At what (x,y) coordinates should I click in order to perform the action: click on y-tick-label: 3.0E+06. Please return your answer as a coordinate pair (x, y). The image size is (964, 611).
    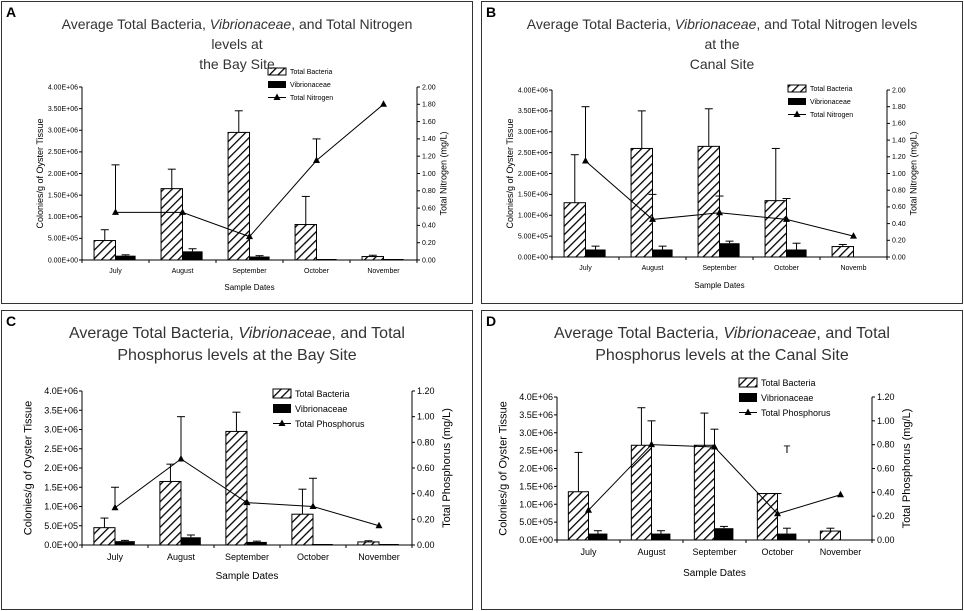
    Looking at the image, I should click on (61, 430).